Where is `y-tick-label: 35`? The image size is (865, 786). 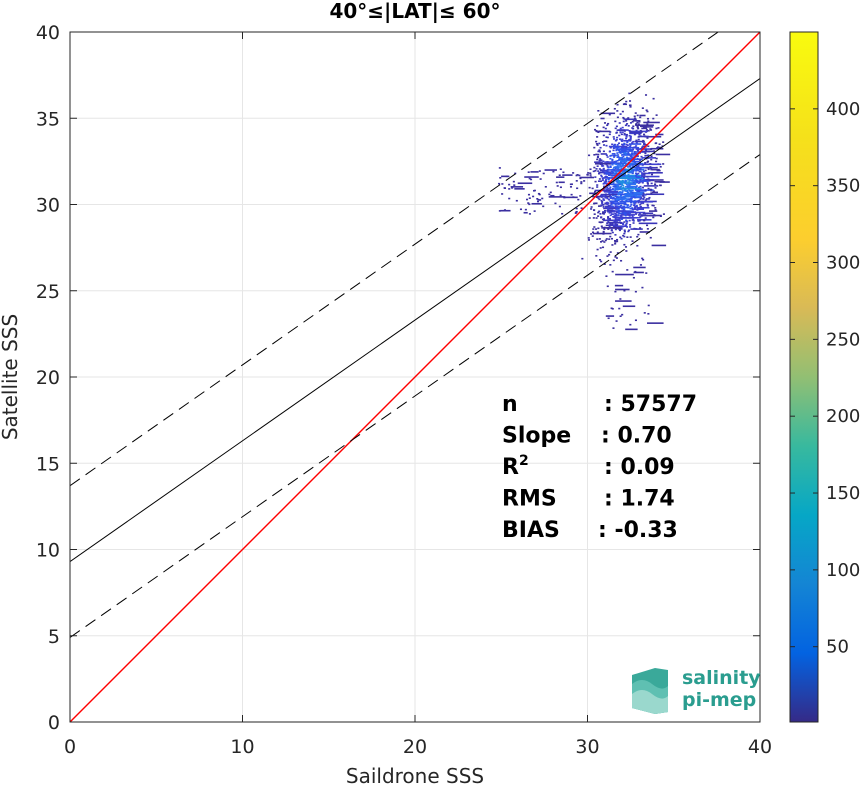 y-tick-label: 35 is located at coordinates (48, 119).